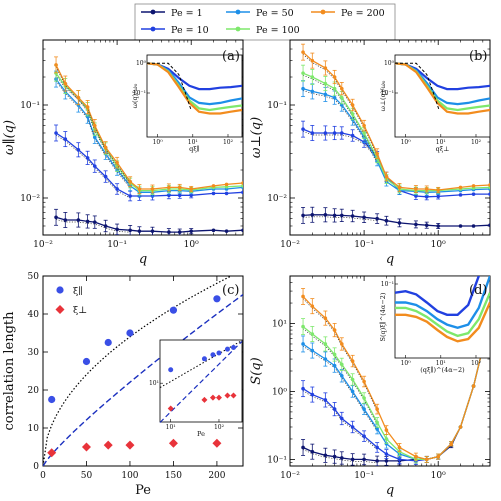  I want to click on fit-dotted-curve, so click(138, 371).